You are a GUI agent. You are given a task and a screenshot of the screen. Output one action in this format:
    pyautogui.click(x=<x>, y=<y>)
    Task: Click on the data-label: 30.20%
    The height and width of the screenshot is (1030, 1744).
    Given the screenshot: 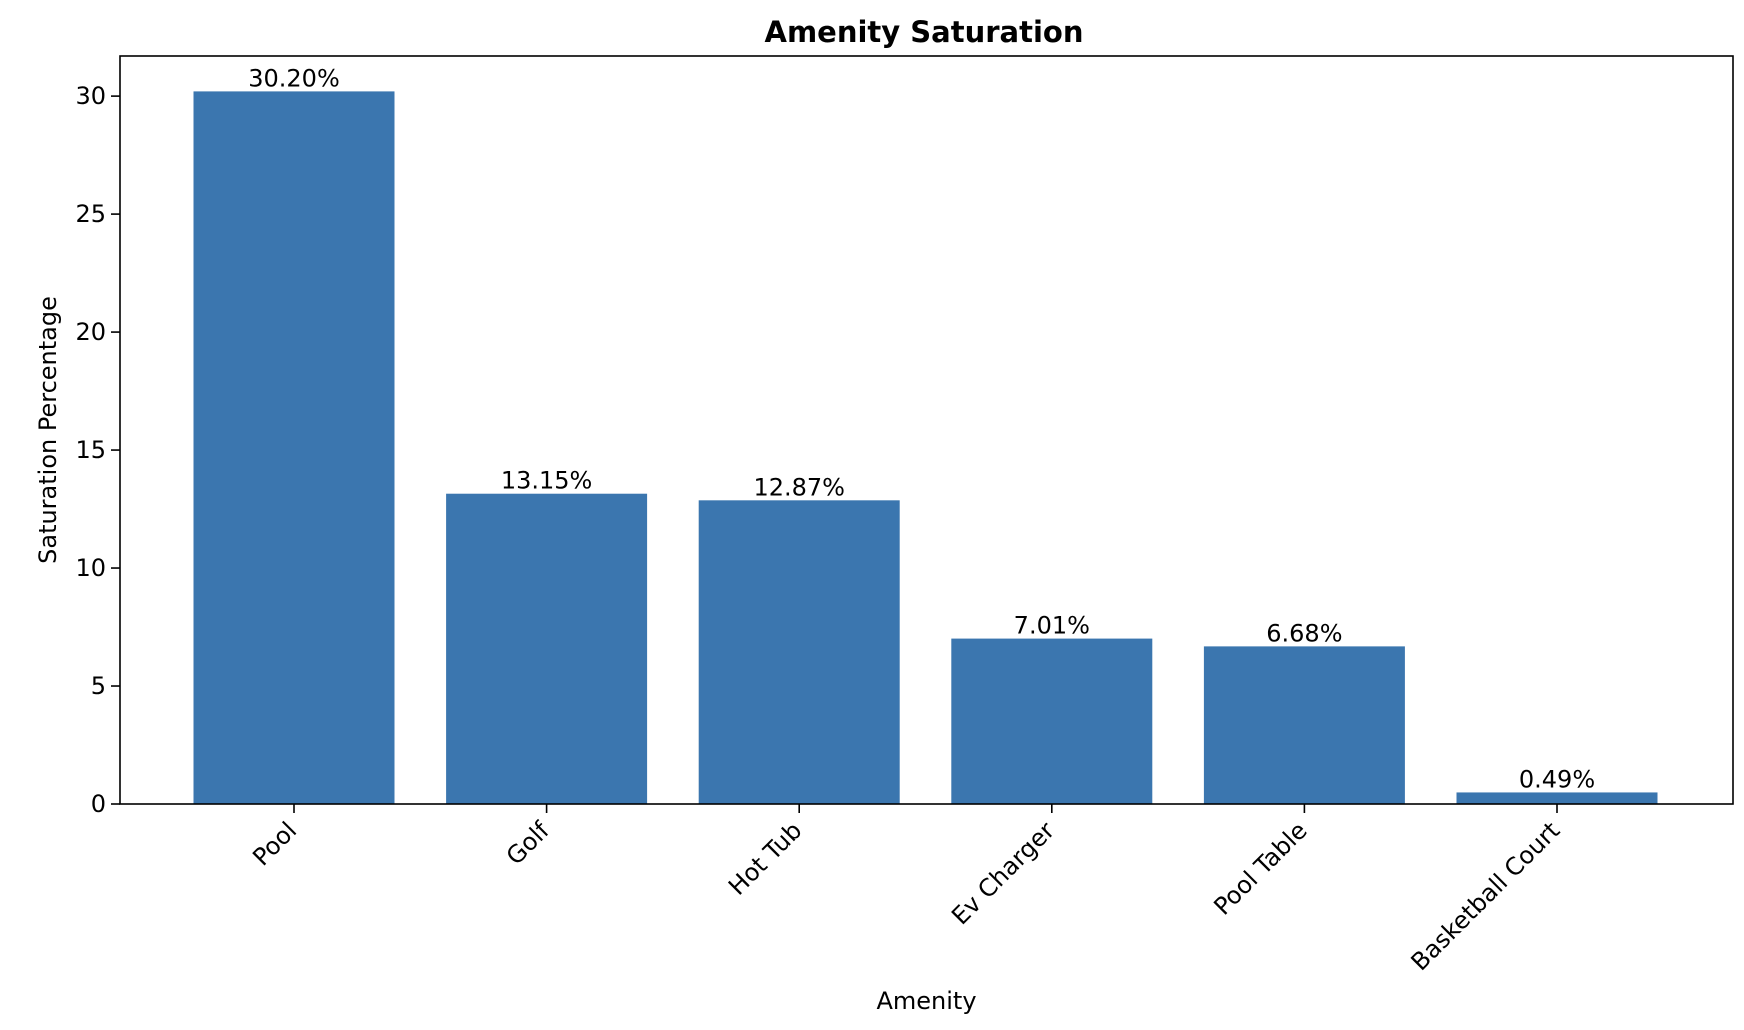 What is the action you would take?
    pyautogui.click(x=294, y=78)
    